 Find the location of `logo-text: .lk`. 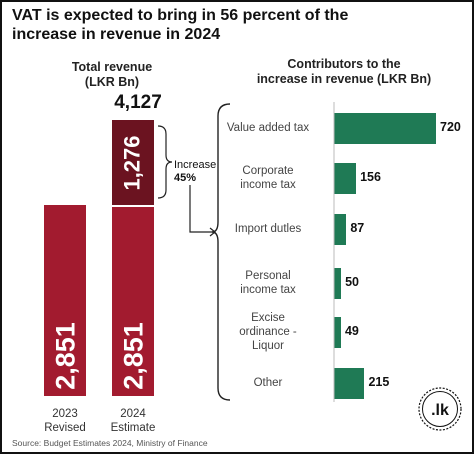

logo-text: .lk is located at coordinates (440, 410).